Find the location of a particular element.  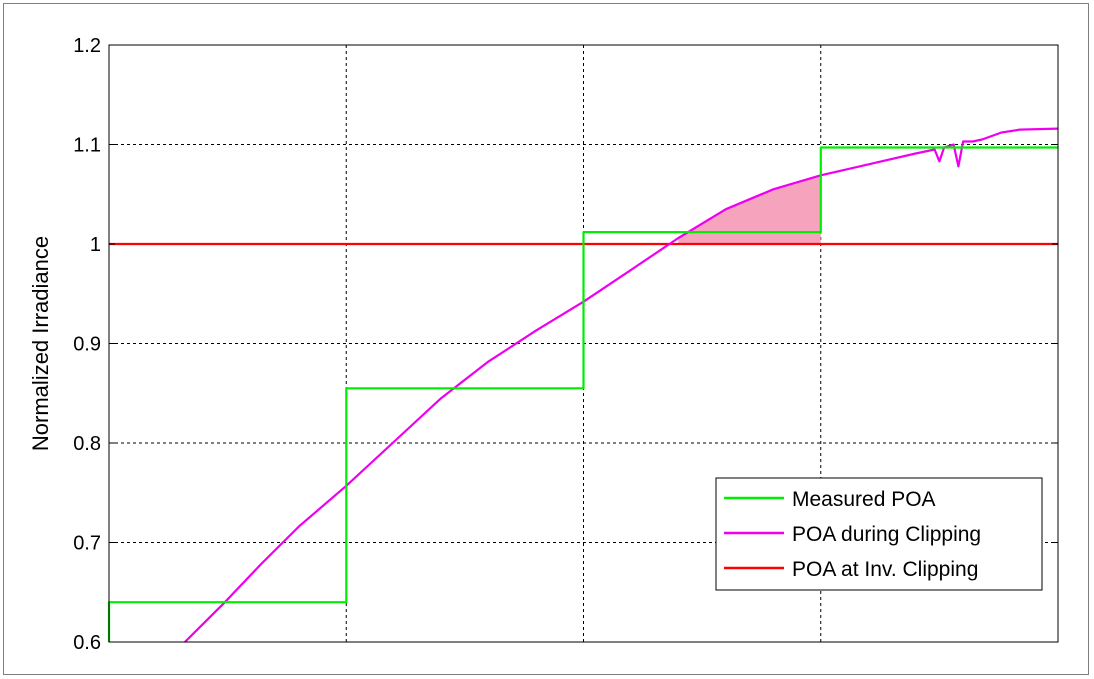

y-axis-label: Normalized Irradiance is located at coordinates (40, 343).